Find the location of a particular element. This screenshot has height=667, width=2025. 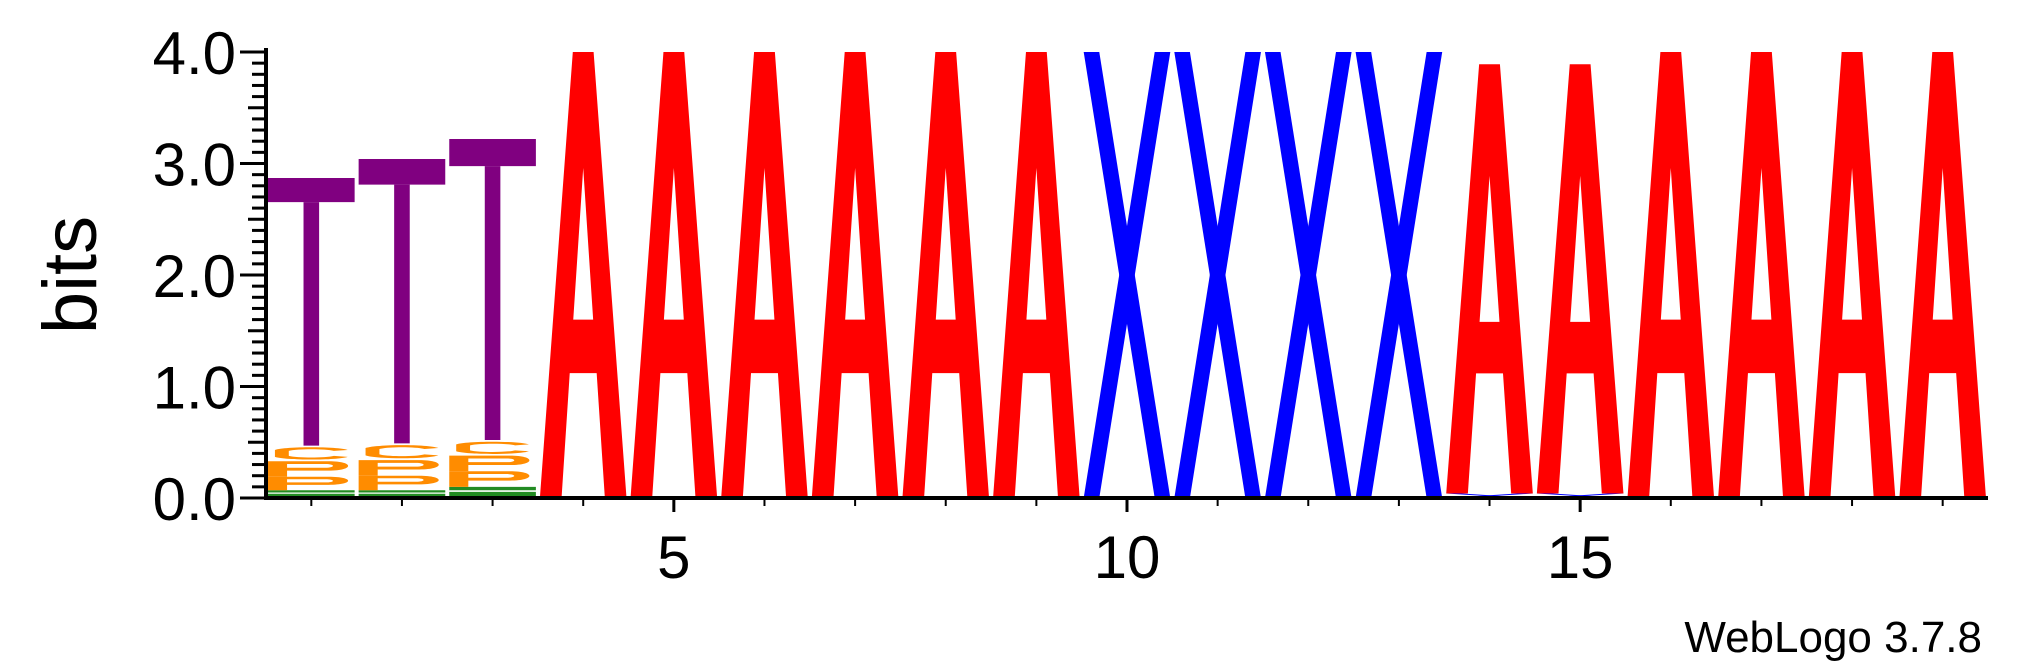

x-tick-label: 10 is located at coordinates (1127, 557).